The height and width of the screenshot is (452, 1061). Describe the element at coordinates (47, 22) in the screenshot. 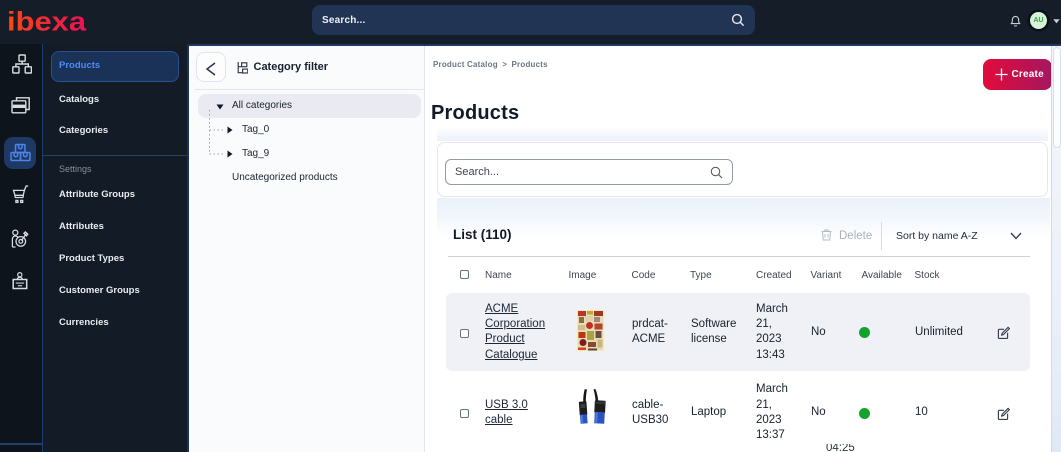

I see `svg-text: ibexa` at that location.